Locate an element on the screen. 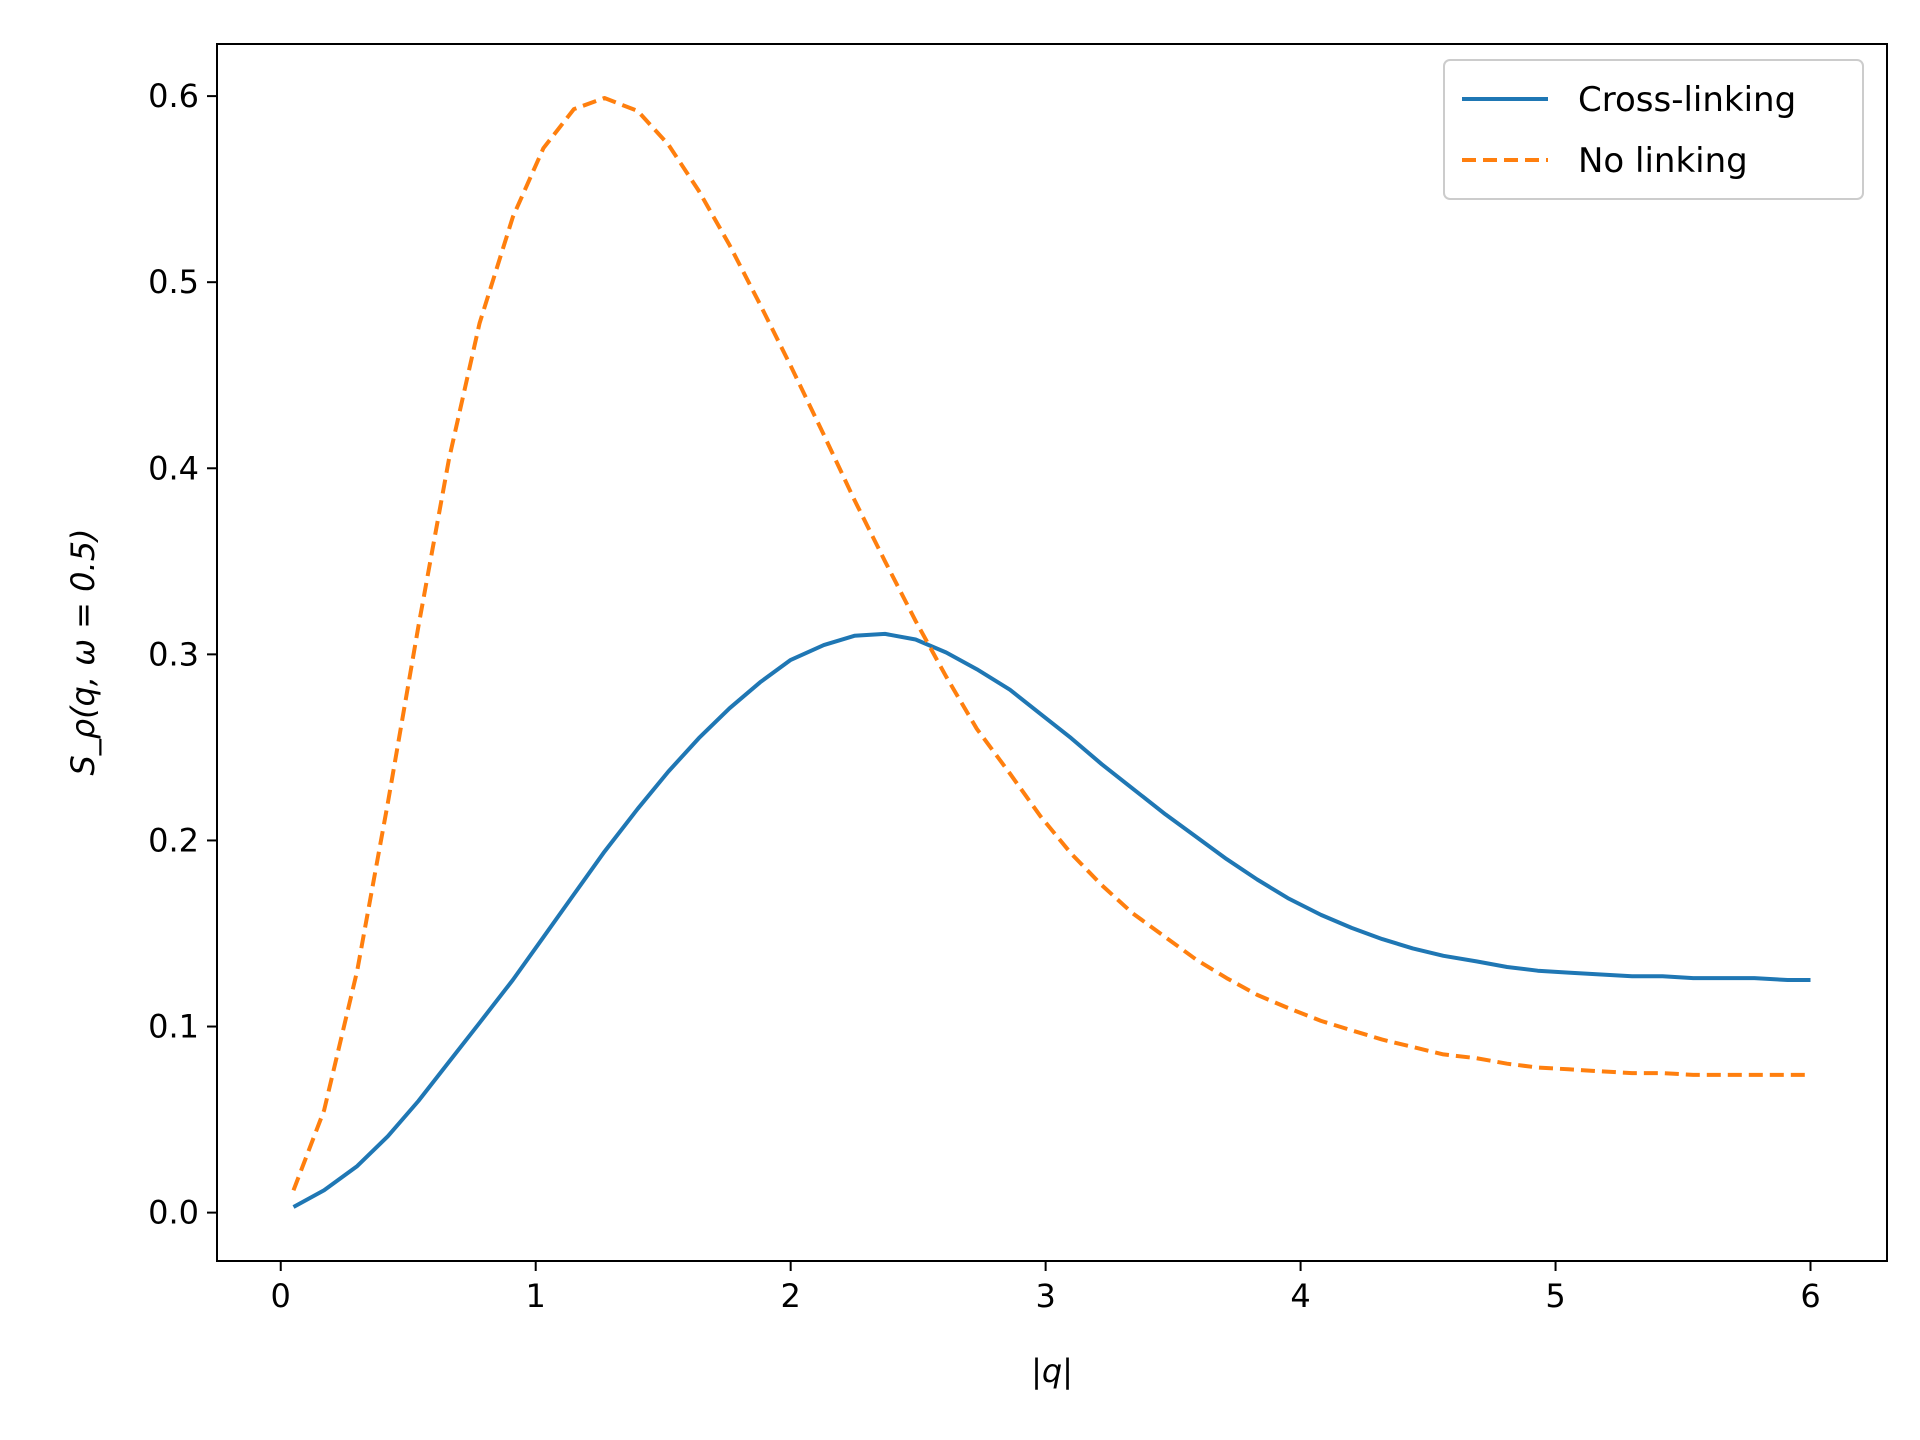 This screenshot has height=1440, width=1920. y-axis: 0.0 0.1 0.2 0.3 0.4 0.5 0.6 is located at coordinates (182, 654).